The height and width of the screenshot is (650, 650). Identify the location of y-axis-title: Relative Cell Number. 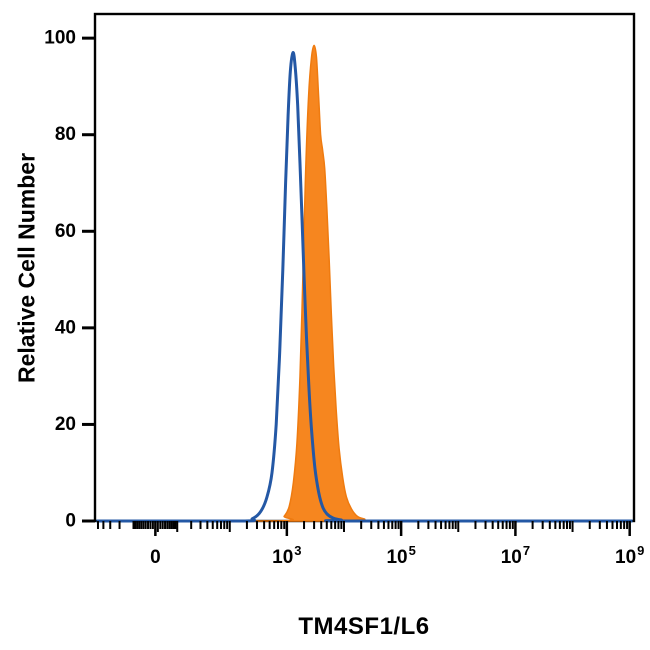
(26, 268).